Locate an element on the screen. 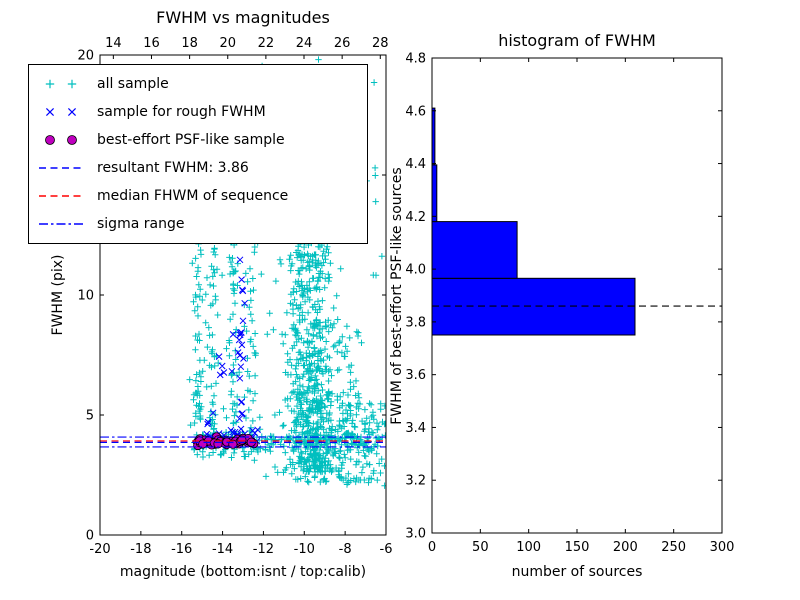 Image resolution: width=800 pixels, height=600 pixels. tick-label: -6 is located at coordinates (386, 549).